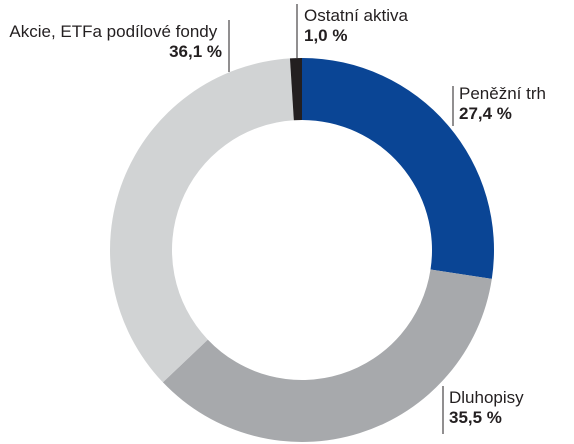  Describe the element at coordinates (111, 42) in the screenshot. I see `segment-label: Akcie, ETFa podílové fondy 36,1 %` at that location.